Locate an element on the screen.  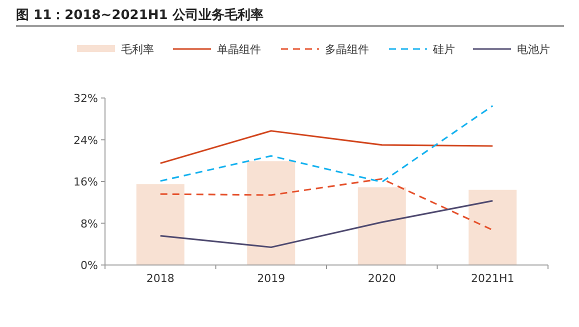
y-tick-label: 24% is located at coordinates (86, 140).